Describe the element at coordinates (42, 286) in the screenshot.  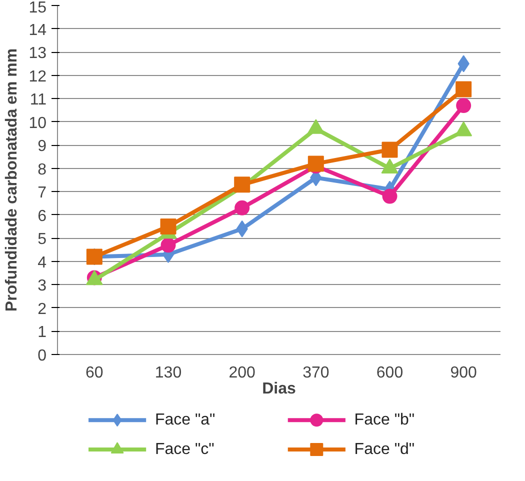
I see `y-tick-label: 3` at that location.